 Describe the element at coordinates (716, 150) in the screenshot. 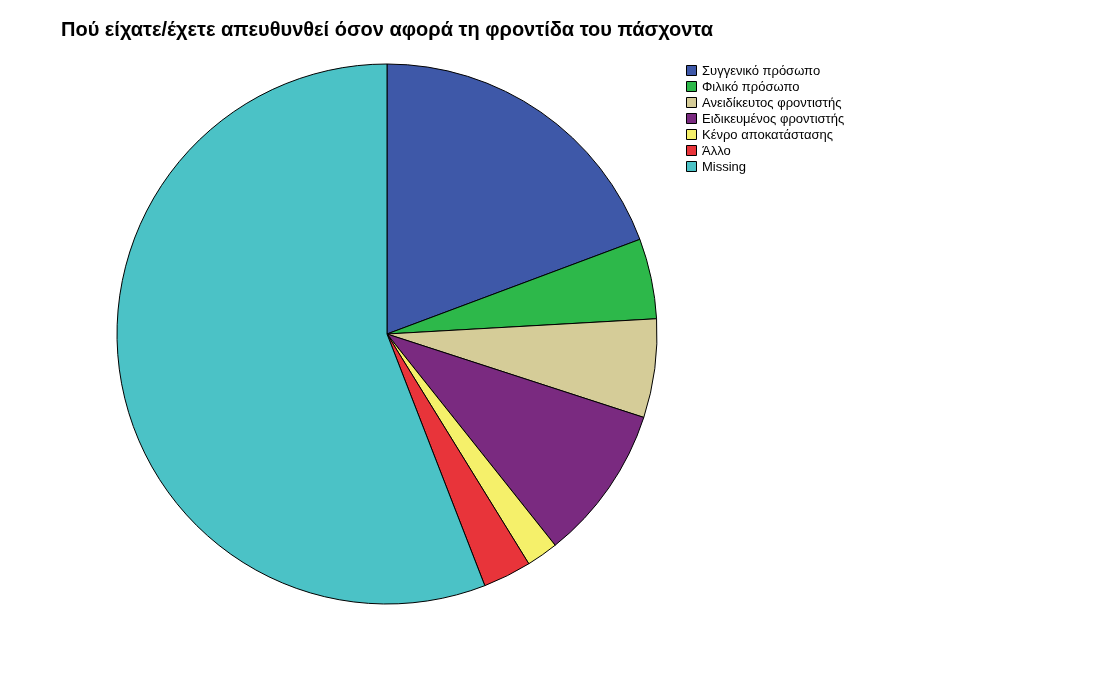

I see `legend-label: Άλλο` at that location.